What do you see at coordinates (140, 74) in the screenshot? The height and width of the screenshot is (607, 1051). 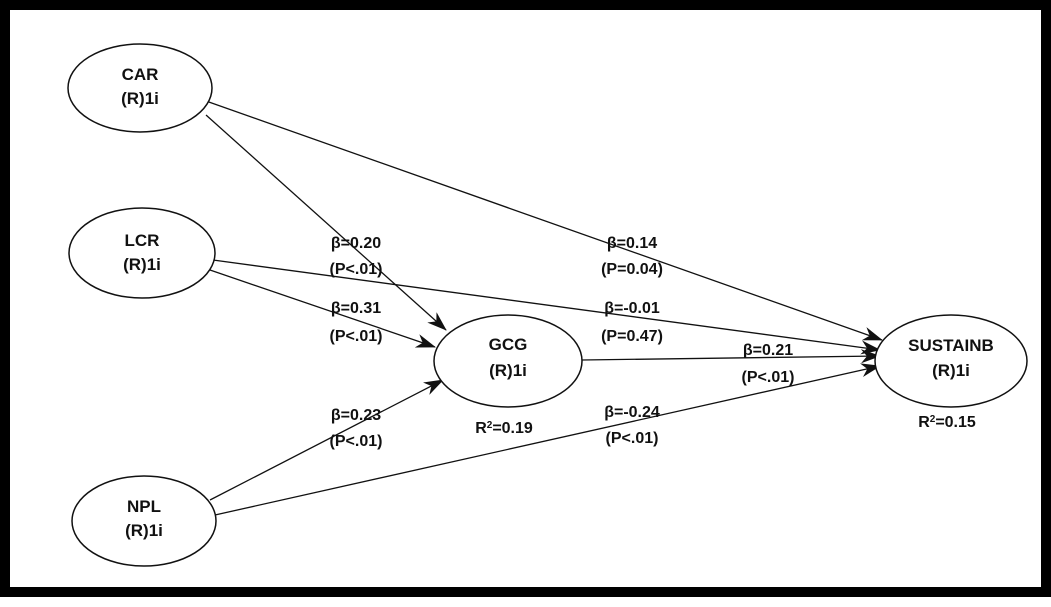 I see `node-car-name: CAR` at bounding box center [140, 74].